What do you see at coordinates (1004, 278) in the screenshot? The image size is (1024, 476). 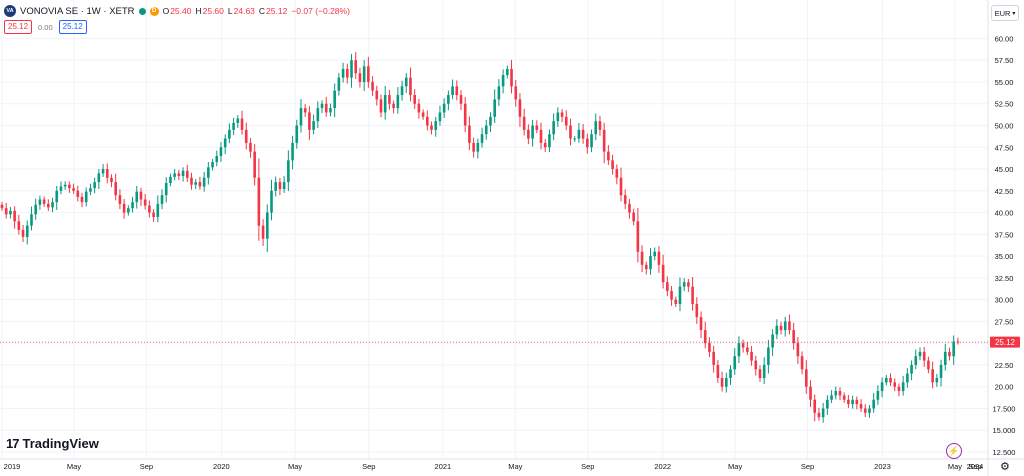 I see `price-tick-label: 32.50` at bounding box center [1004, 278].